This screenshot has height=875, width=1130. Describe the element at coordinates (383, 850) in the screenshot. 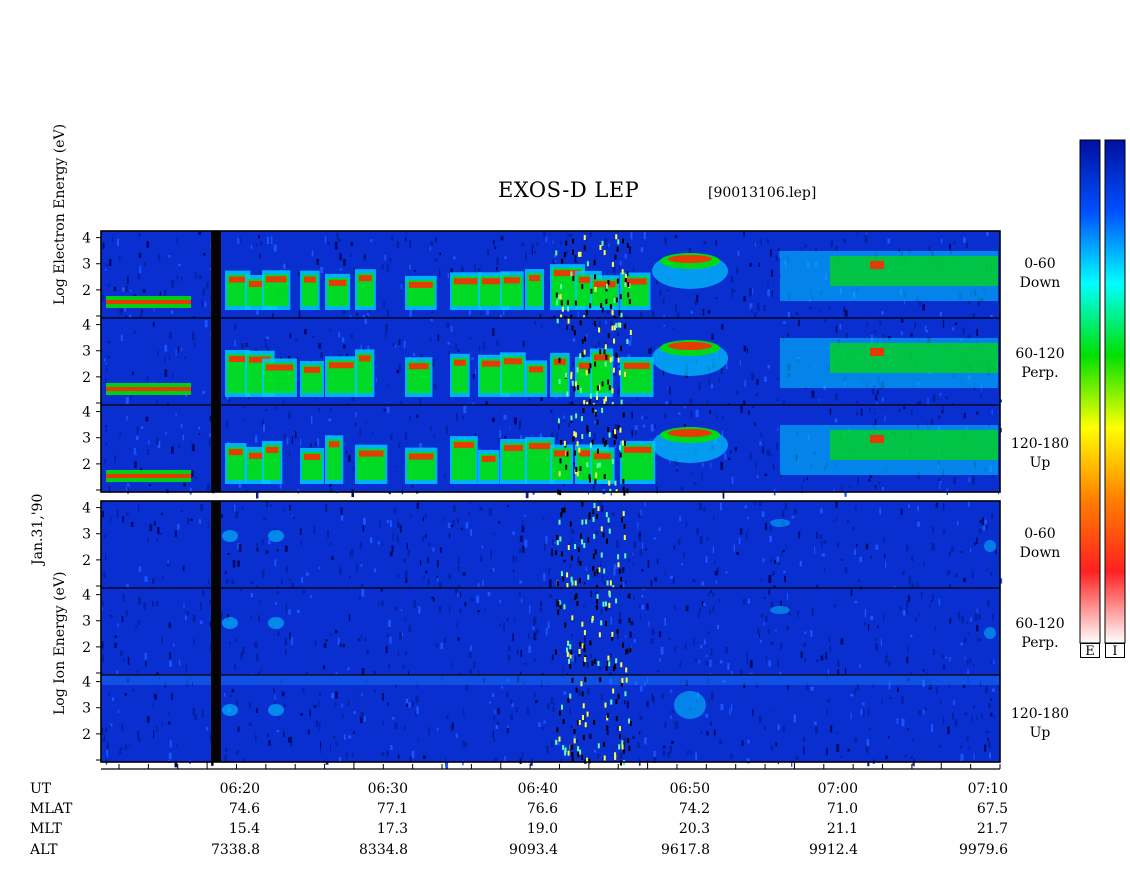

I see `orbit-alt-value: 8334.8` at that location.